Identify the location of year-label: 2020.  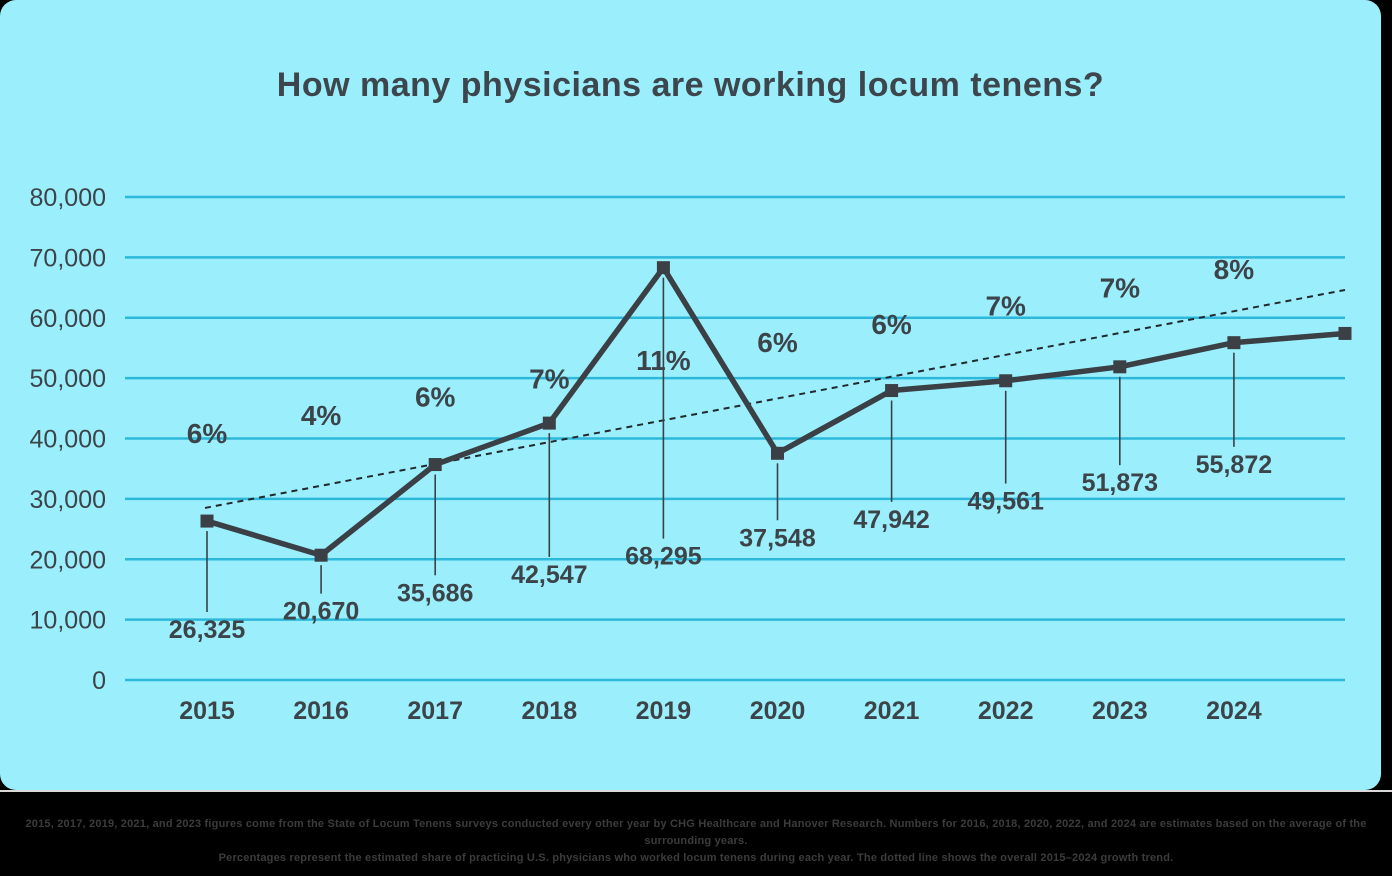
(778, 711).